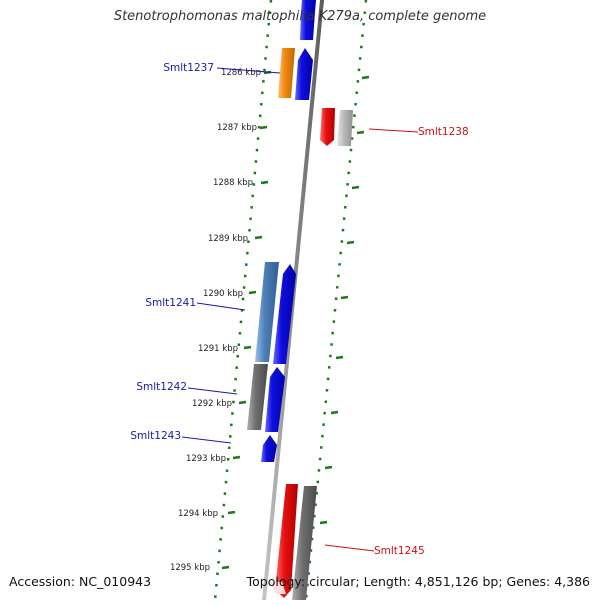 This screenshot has height=604, width=600. I want to click on gene-smlt1238-red, so click(327, 127).